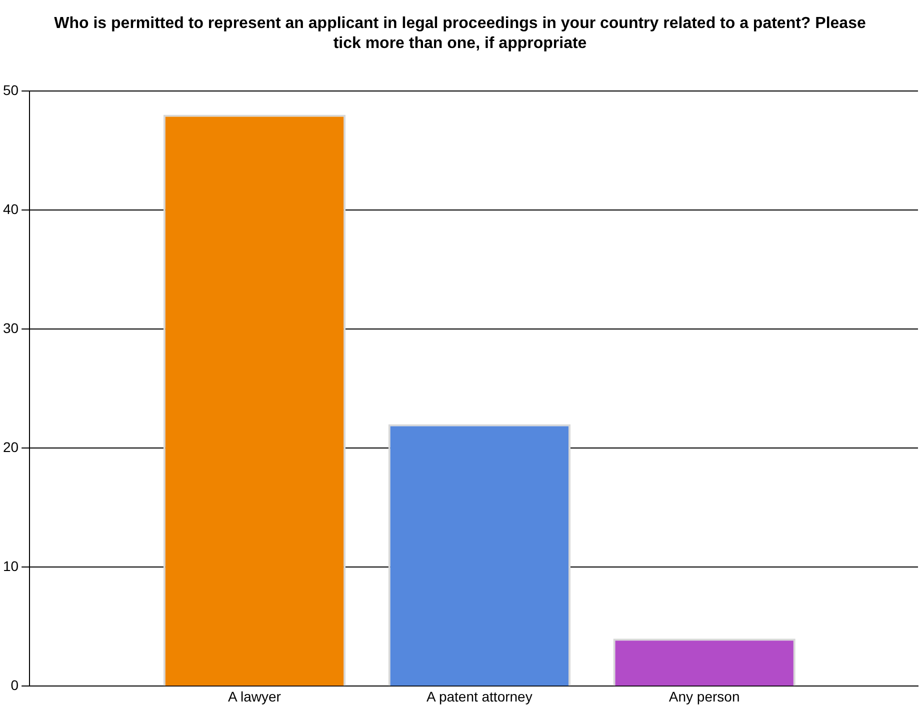 Image resolution: width=920 pixels, height=709 pixels. I want to click on y-tick-label: 40, so click(10, 208).